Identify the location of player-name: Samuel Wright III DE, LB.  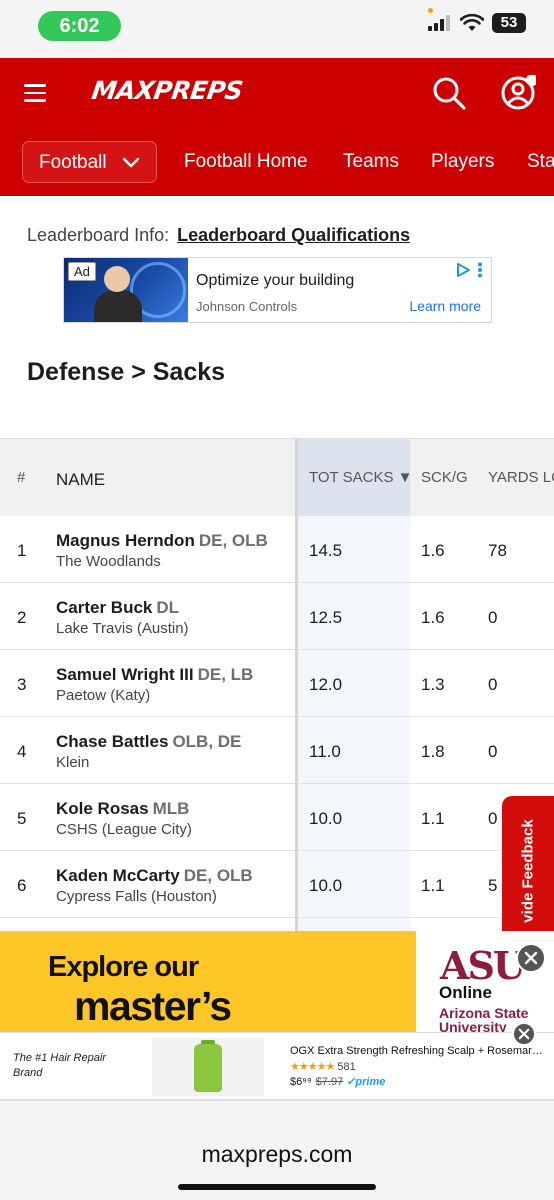
(154, 675).